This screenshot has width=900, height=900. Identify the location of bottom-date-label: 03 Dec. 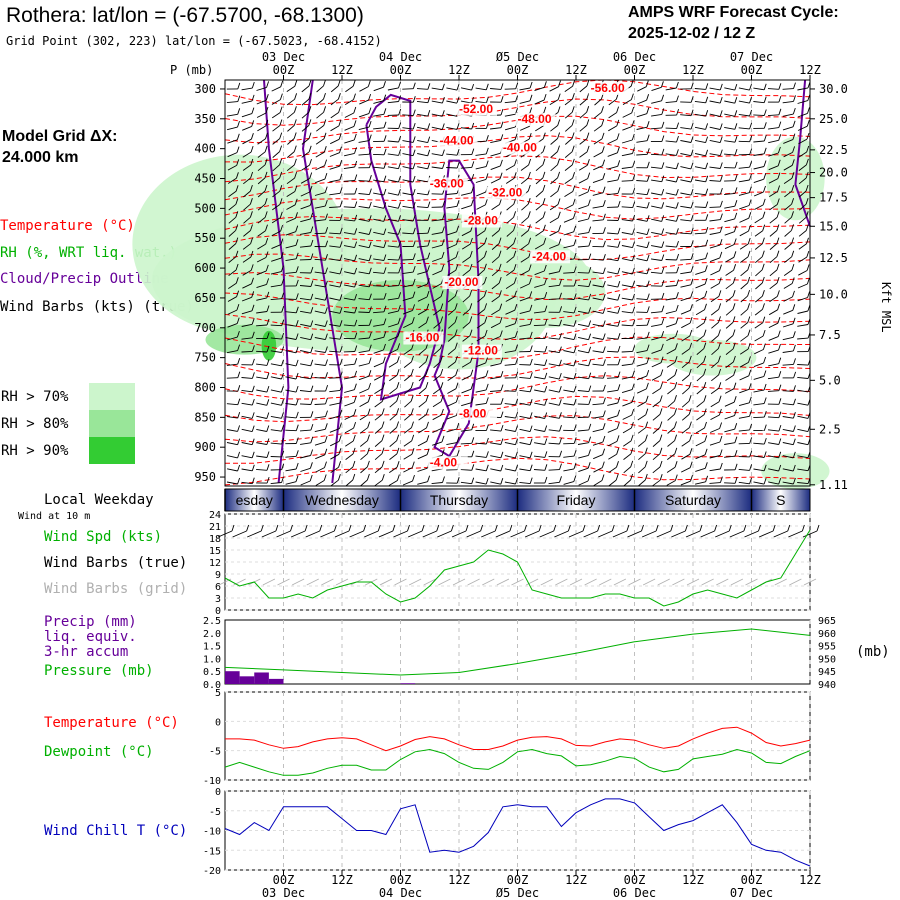
(283, 893).